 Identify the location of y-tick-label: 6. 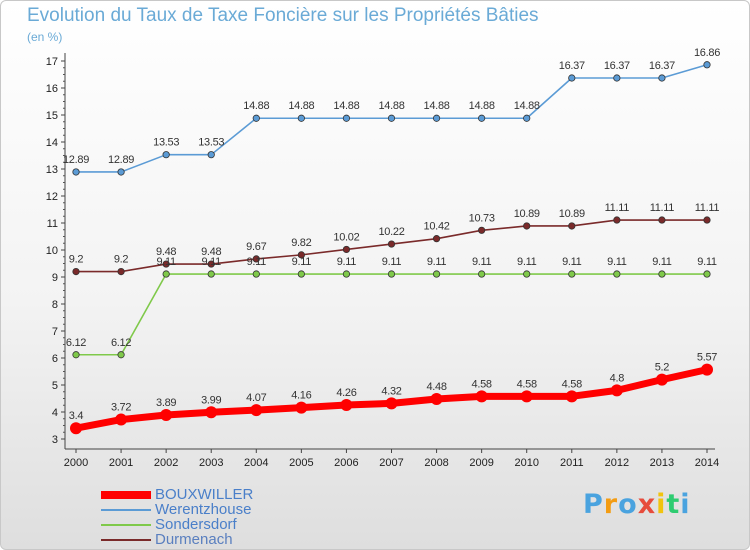
(55, 359).